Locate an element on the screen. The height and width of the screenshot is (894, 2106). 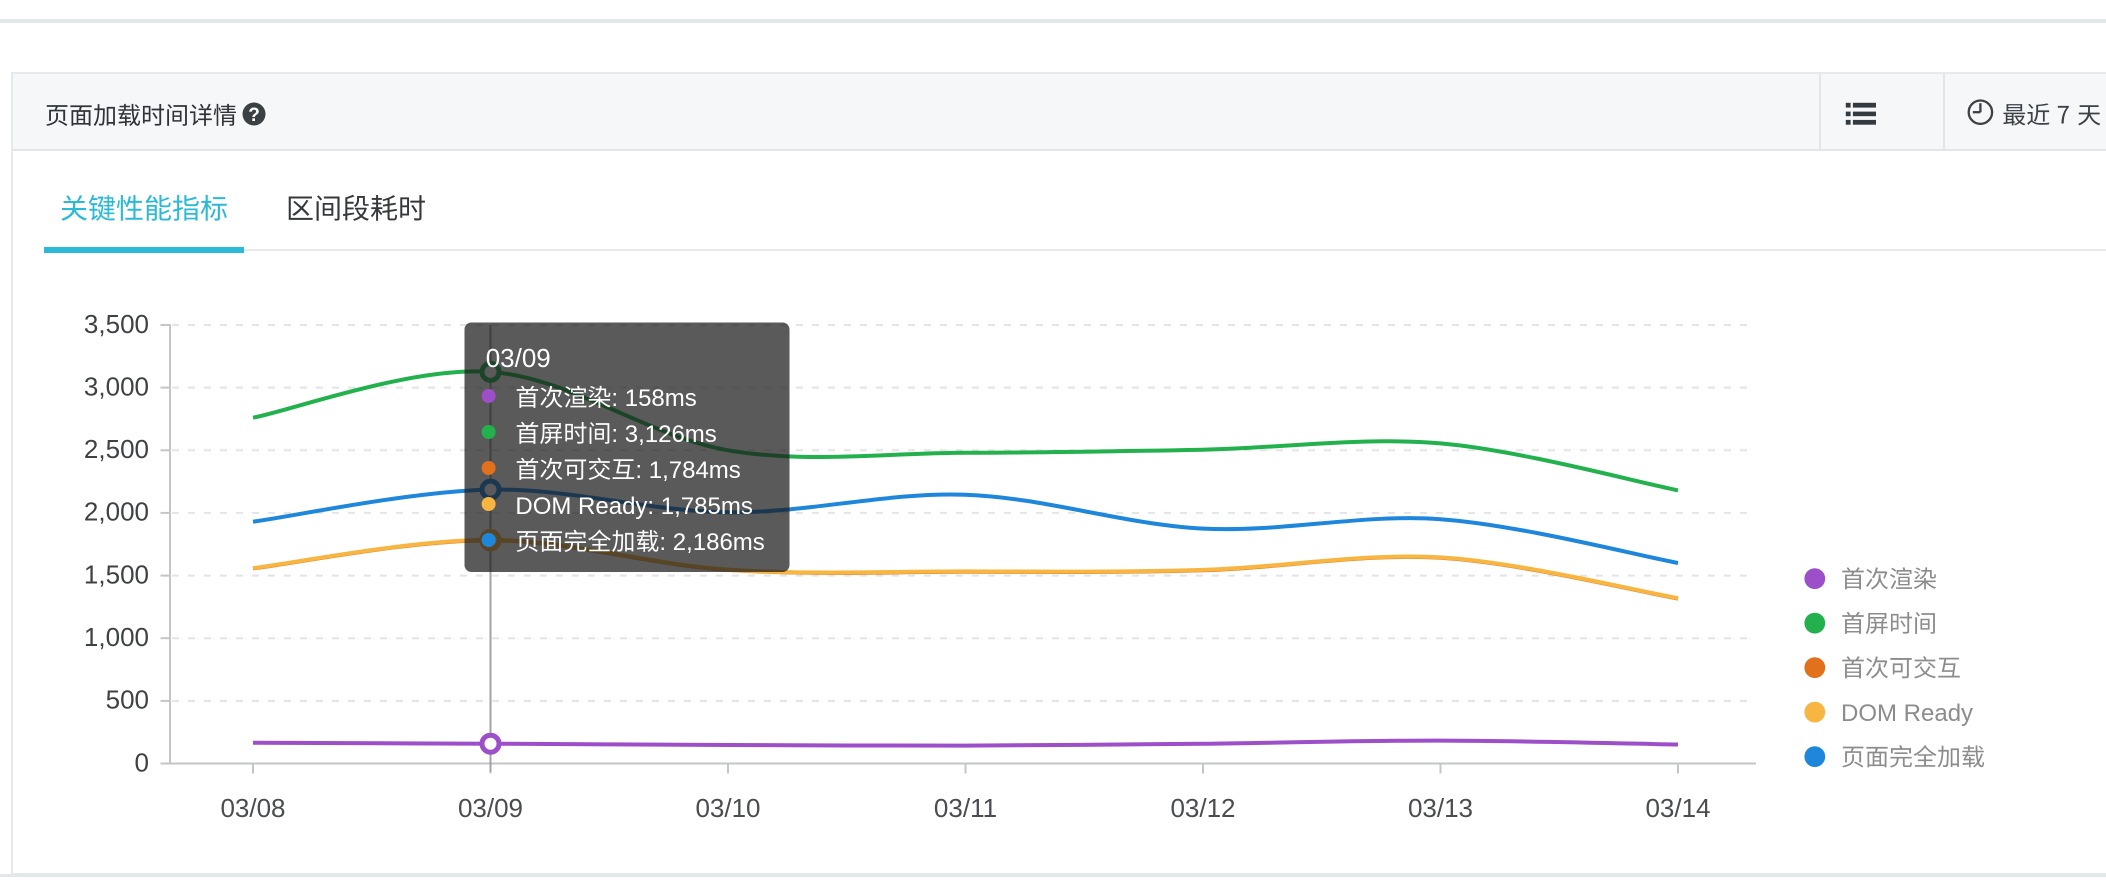
svg-text: 2,000 is located at coordinates (116, 512).